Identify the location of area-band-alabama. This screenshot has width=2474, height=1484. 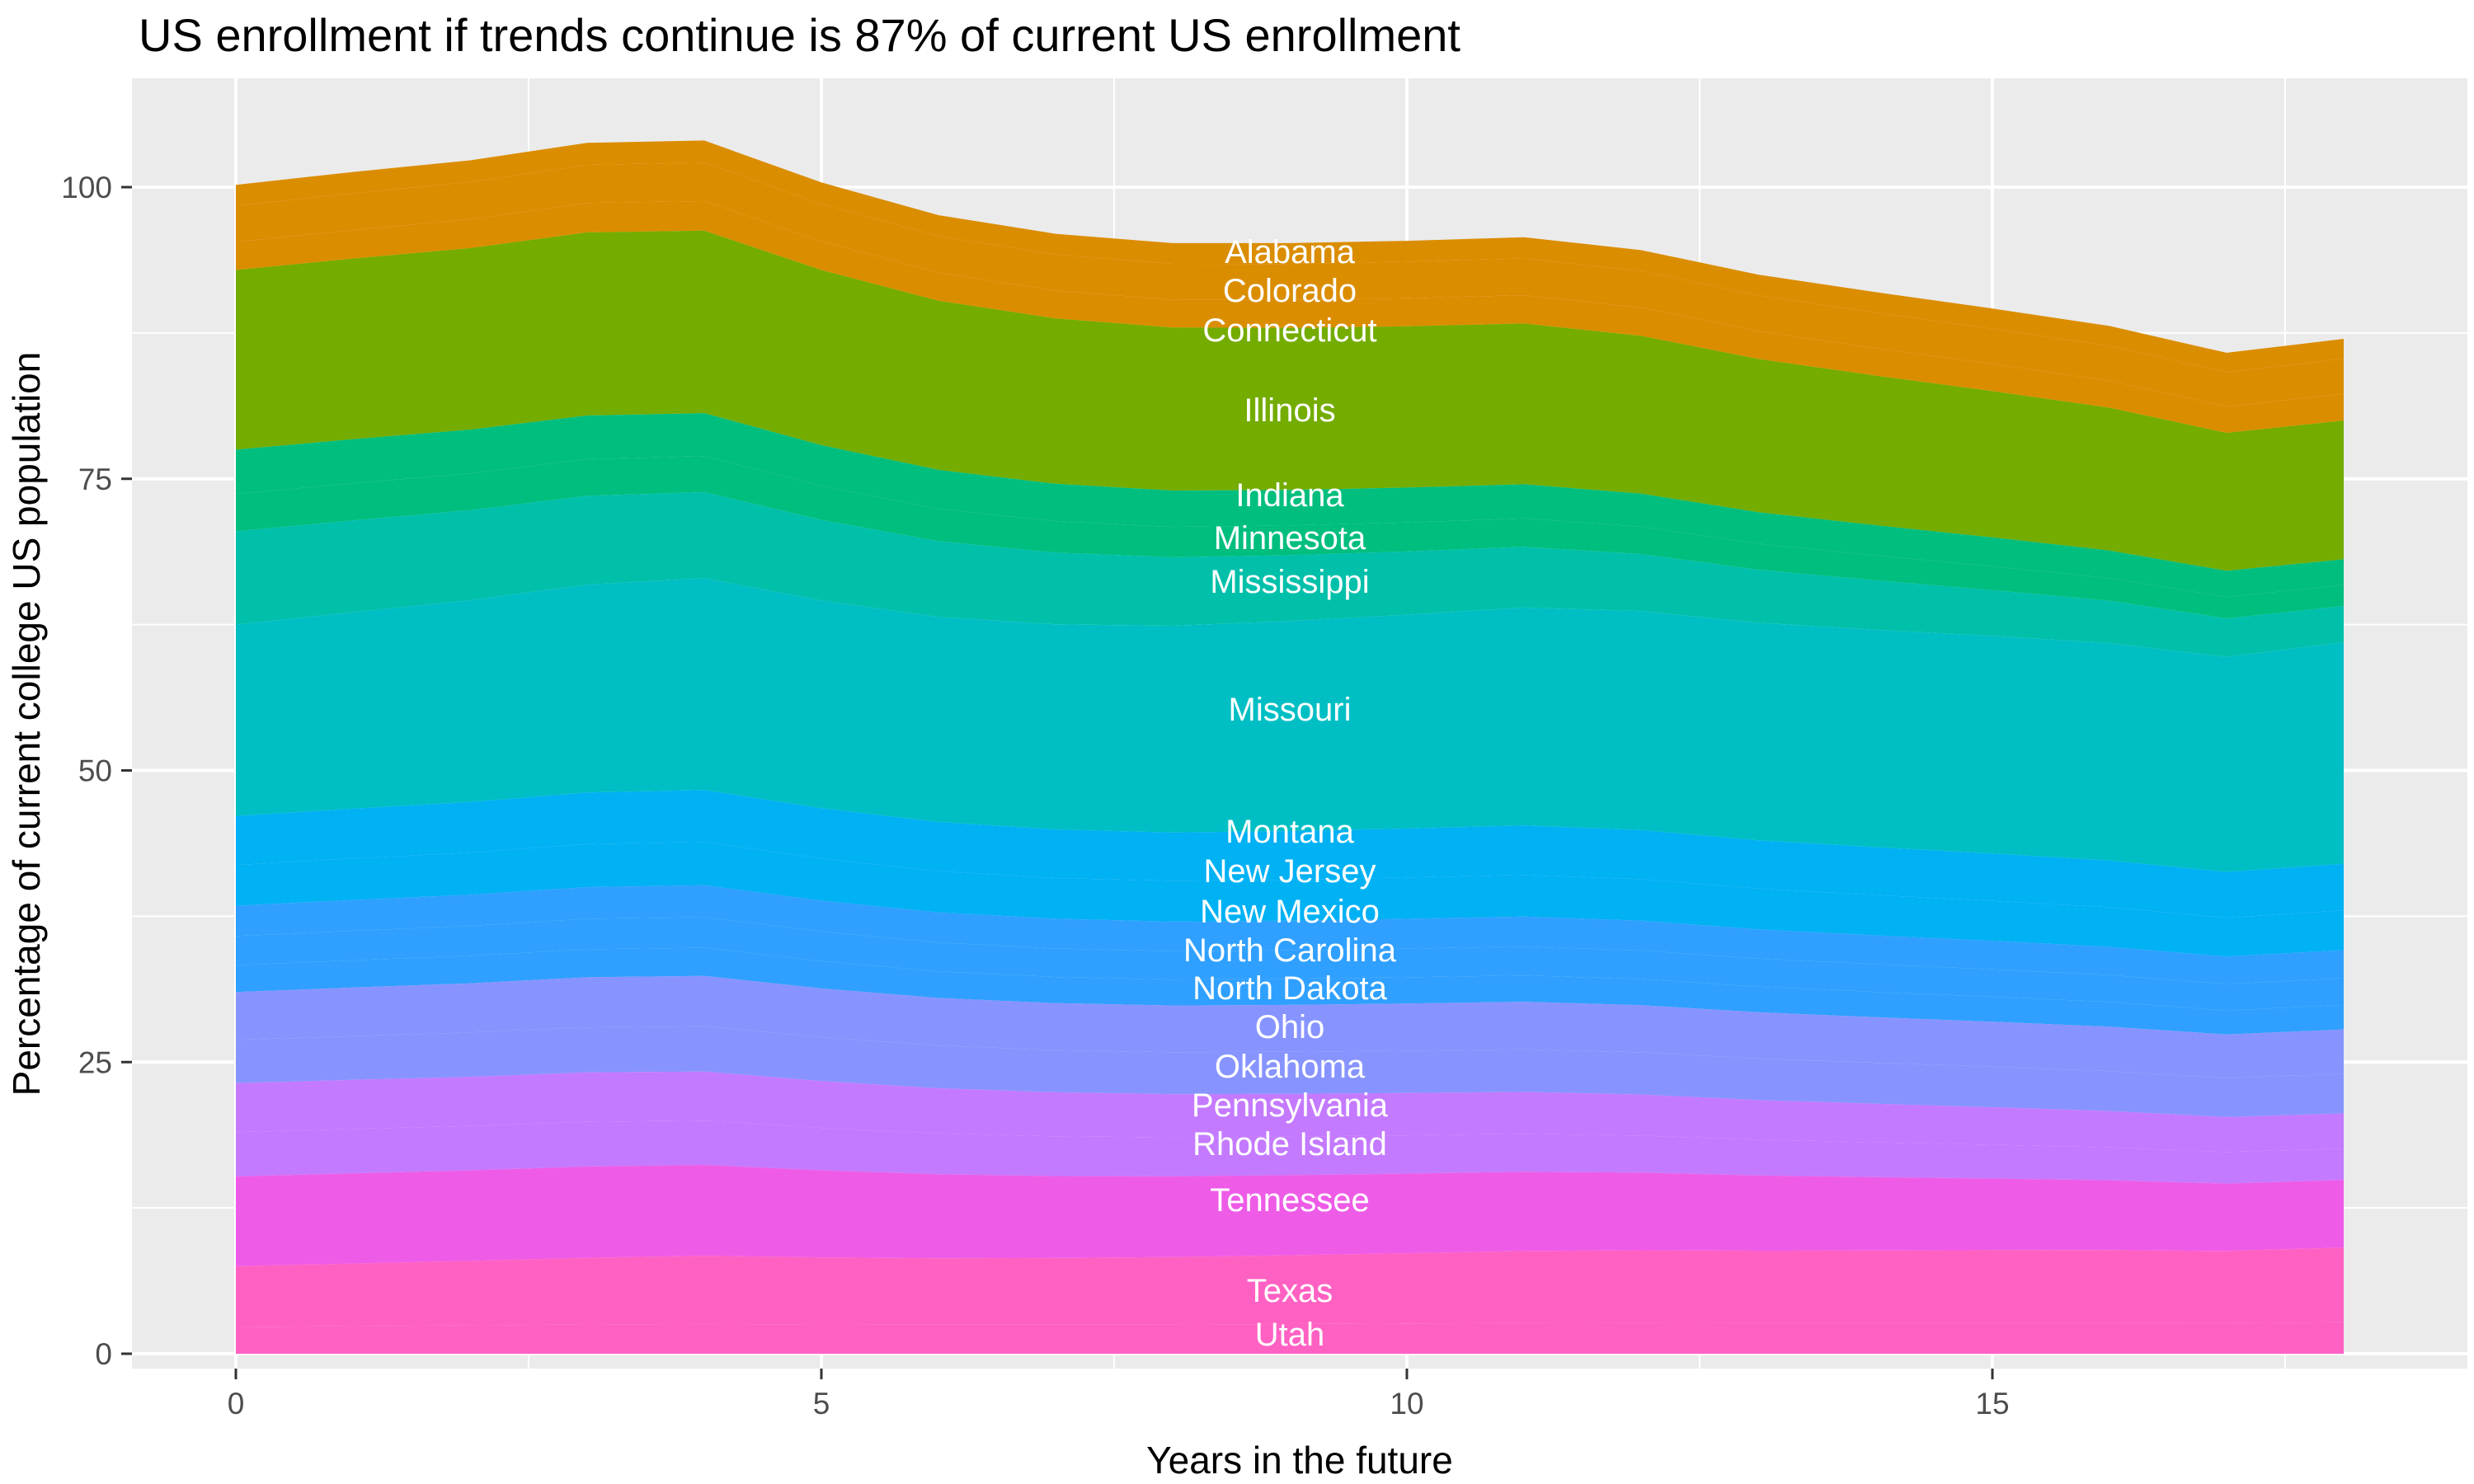
(1290, 256).